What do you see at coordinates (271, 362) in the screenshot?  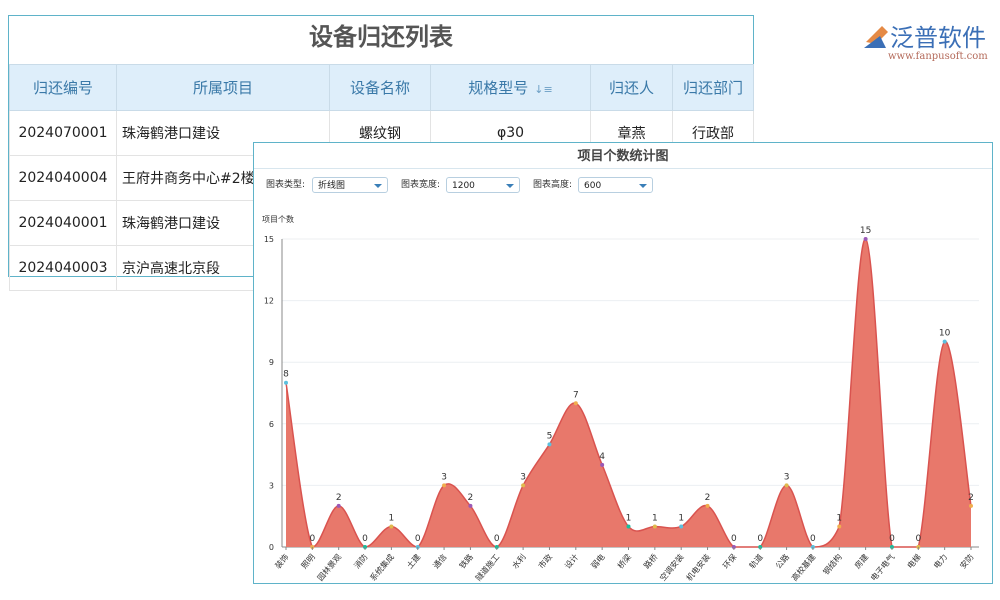 I see `y-tick-label: 9` at bounding box center [271, 362].